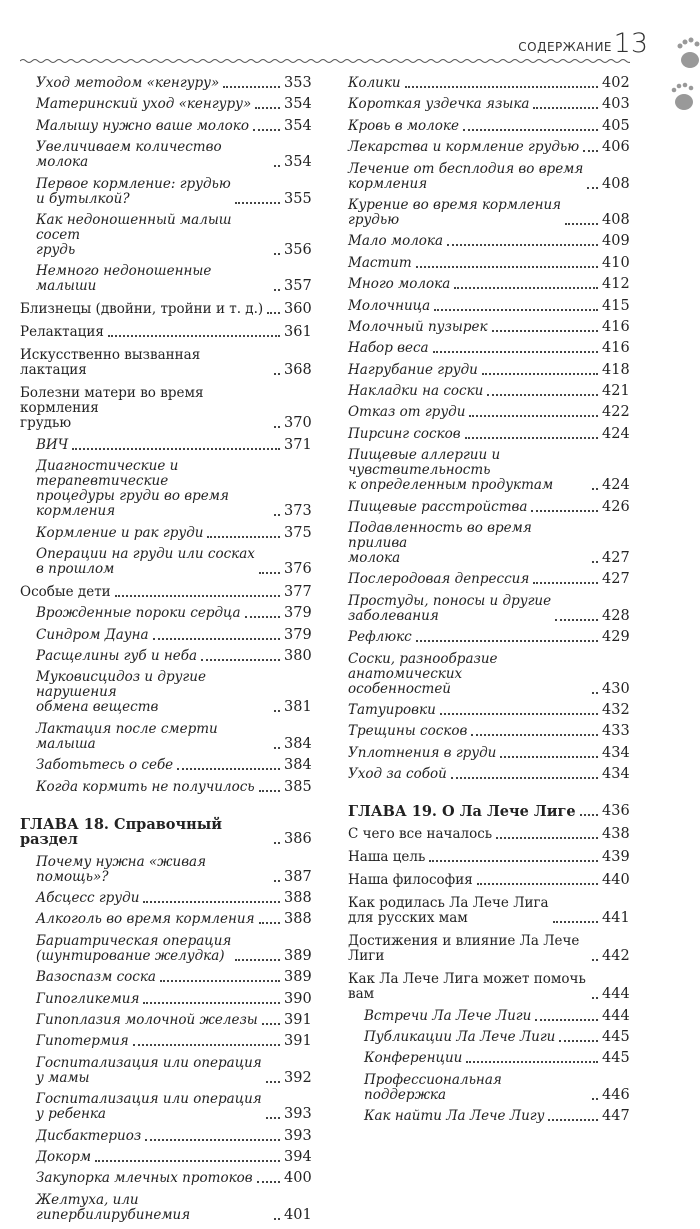 This screenshot has width=700, height=1229. Describe the element at coordinates (298, 1178) in the screenshot. I see `toc-page-number: 400` at that location.